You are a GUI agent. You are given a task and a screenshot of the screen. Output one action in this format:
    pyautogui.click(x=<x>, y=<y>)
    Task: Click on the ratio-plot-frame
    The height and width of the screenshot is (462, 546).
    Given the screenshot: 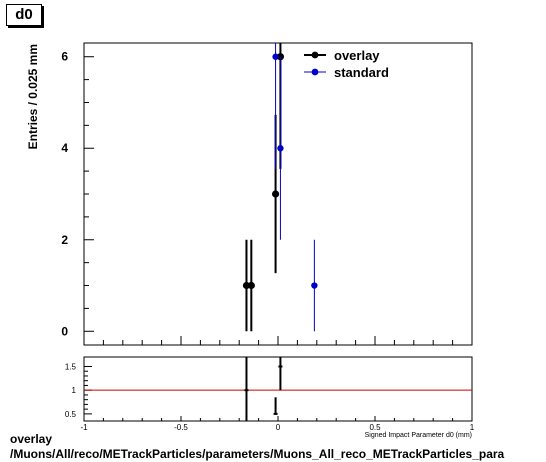 What is the action you would take?
    pyautogui.click(x=278, y=389)
    